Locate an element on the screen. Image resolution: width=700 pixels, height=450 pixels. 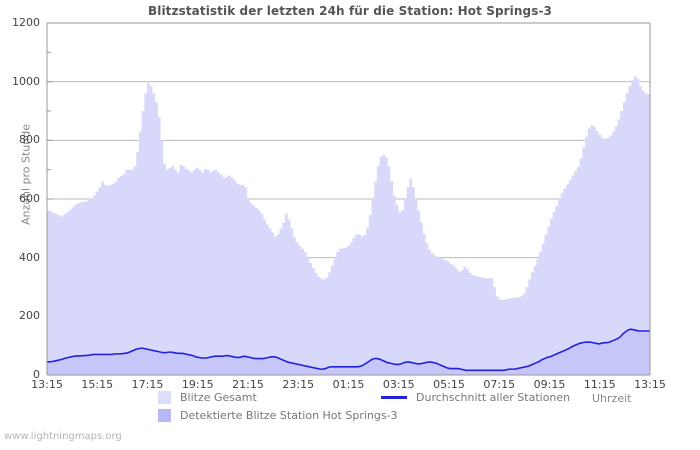
x-tick-label: 19:15 is located at coordinates (197, 384).